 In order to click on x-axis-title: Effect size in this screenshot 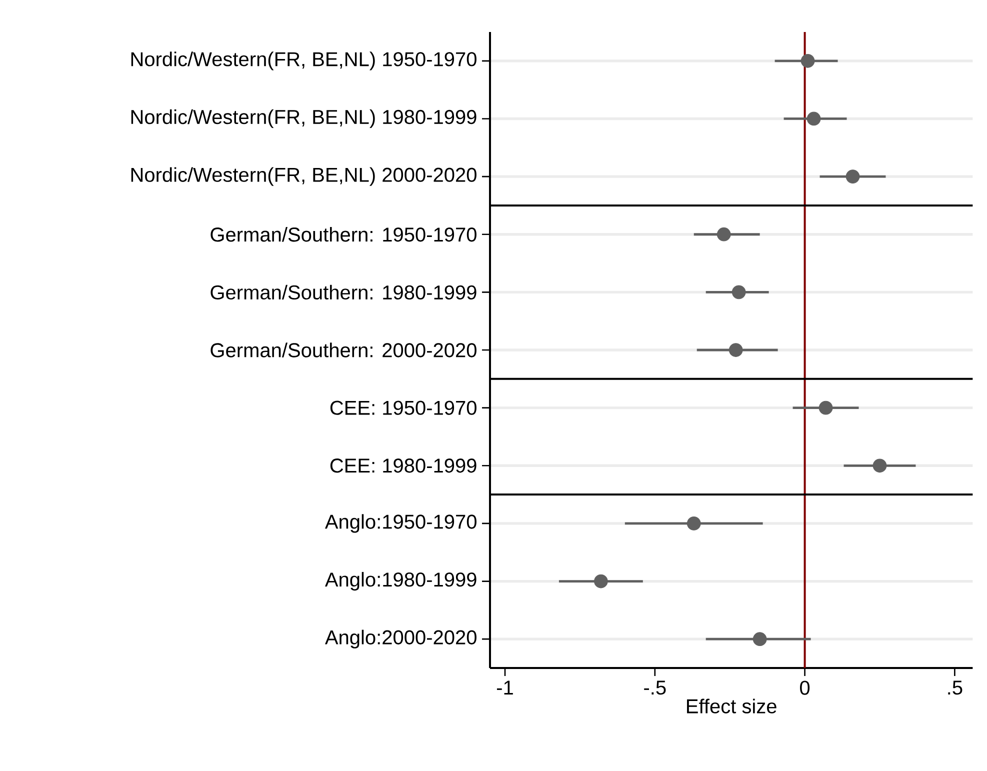, I will do `click(731, 706)`.